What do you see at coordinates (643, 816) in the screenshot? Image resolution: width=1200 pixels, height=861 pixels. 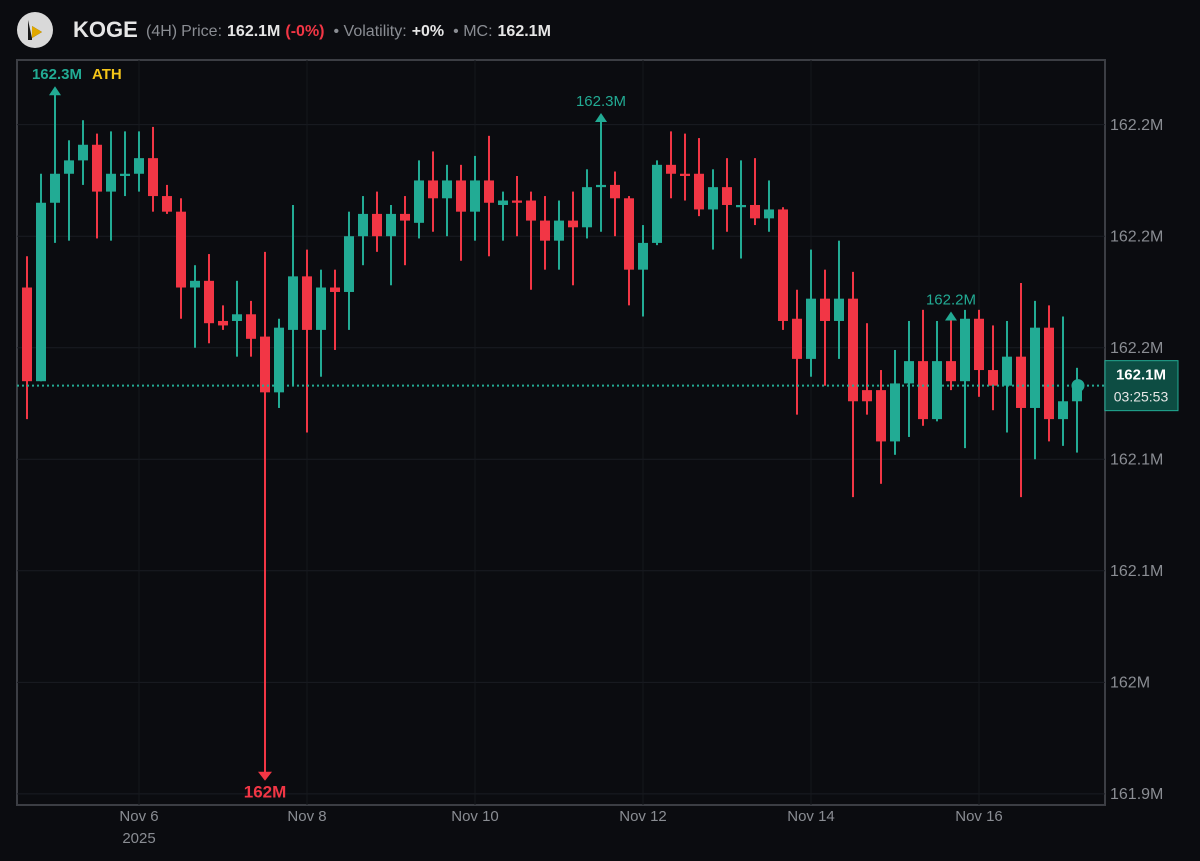 I see `x-tick-label: Nov 12` at bounding box center [643, 816].